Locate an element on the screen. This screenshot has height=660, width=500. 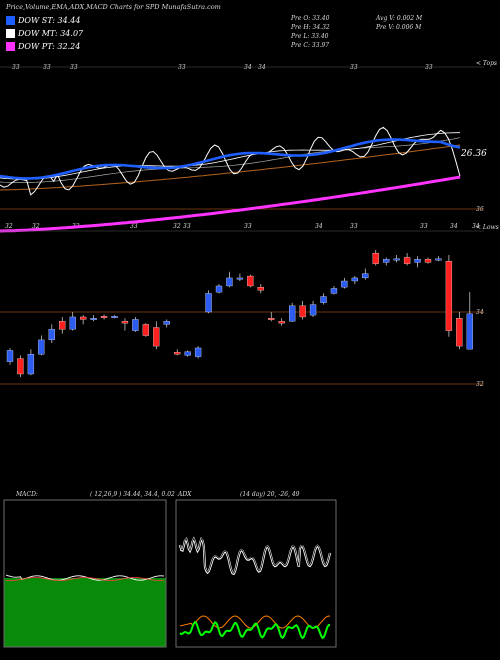
lows-label: < Lows is located at coordinates (487, 227).